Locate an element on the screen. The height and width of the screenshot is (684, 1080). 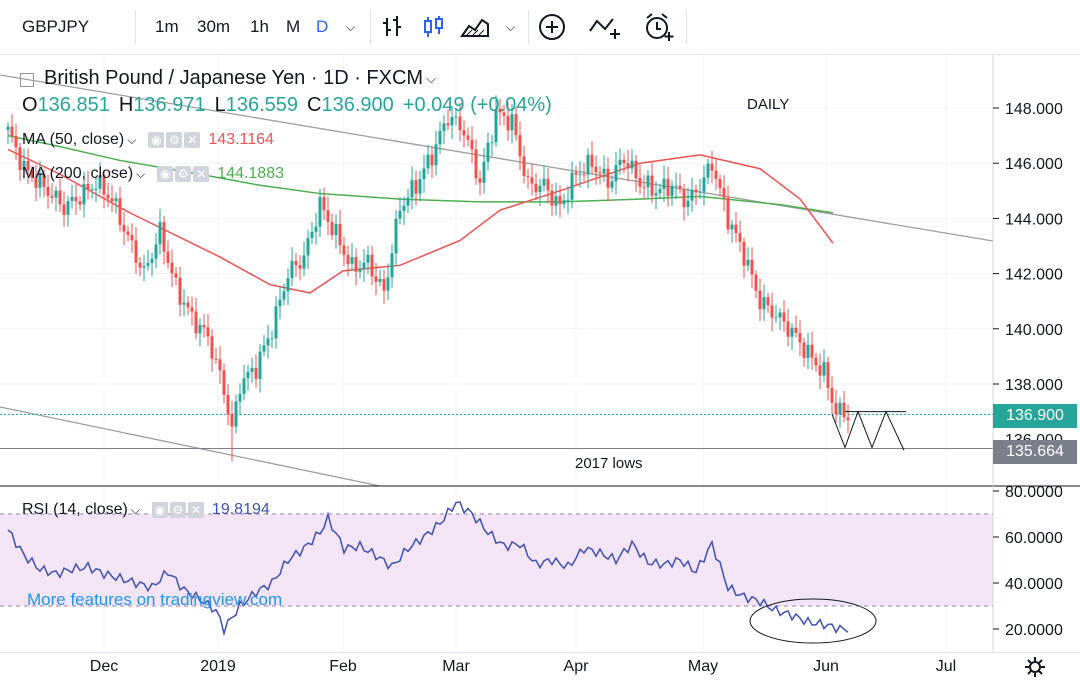
interval-d: D is located at coordinates (322, 26).